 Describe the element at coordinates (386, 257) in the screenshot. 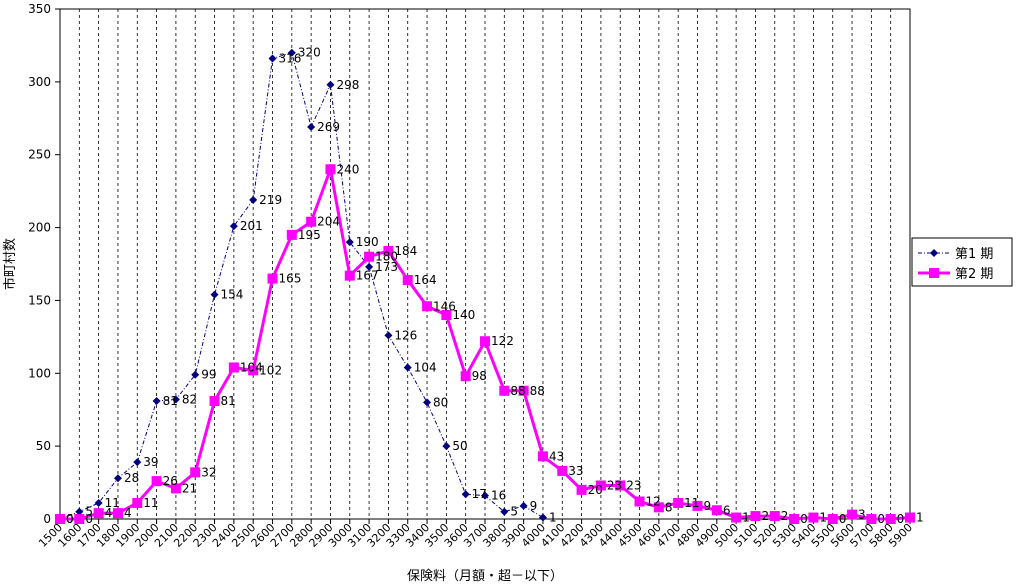

I see `series-2-data-label: 180` at that location.